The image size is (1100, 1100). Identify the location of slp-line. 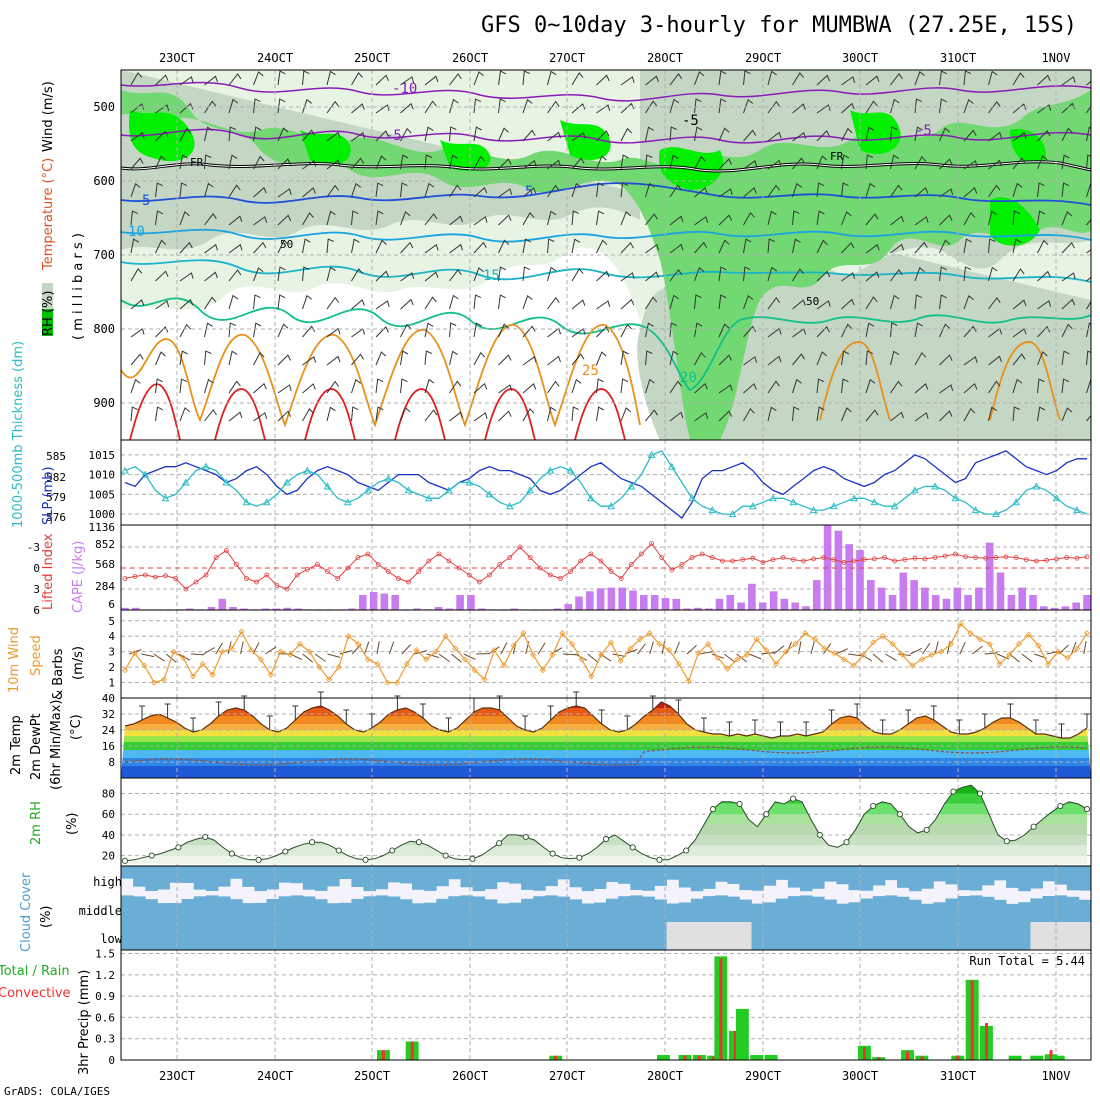
(605, 484).